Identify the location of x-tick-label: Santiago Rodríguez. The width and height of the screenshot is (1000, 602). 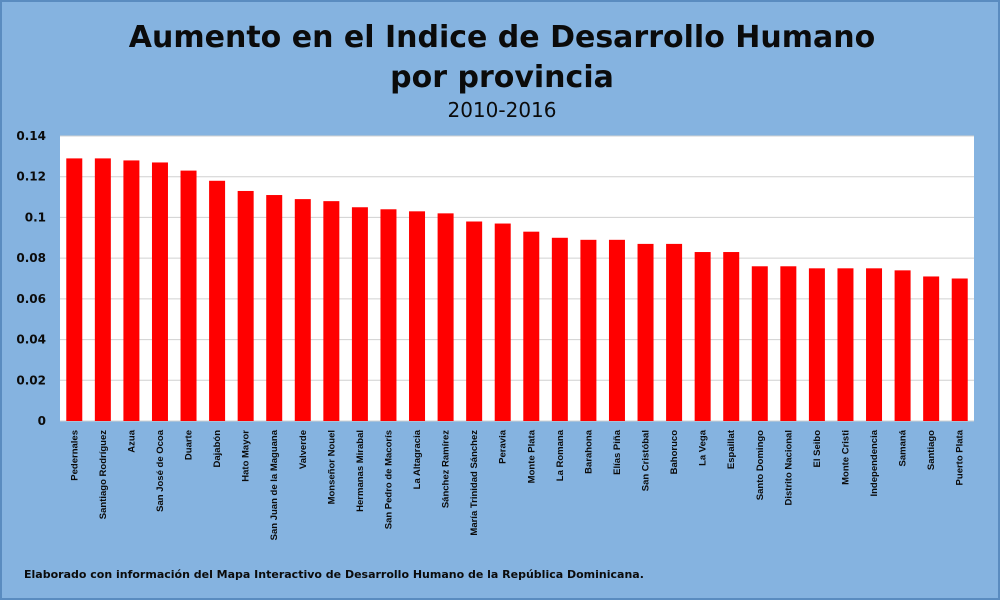
(103, 474).